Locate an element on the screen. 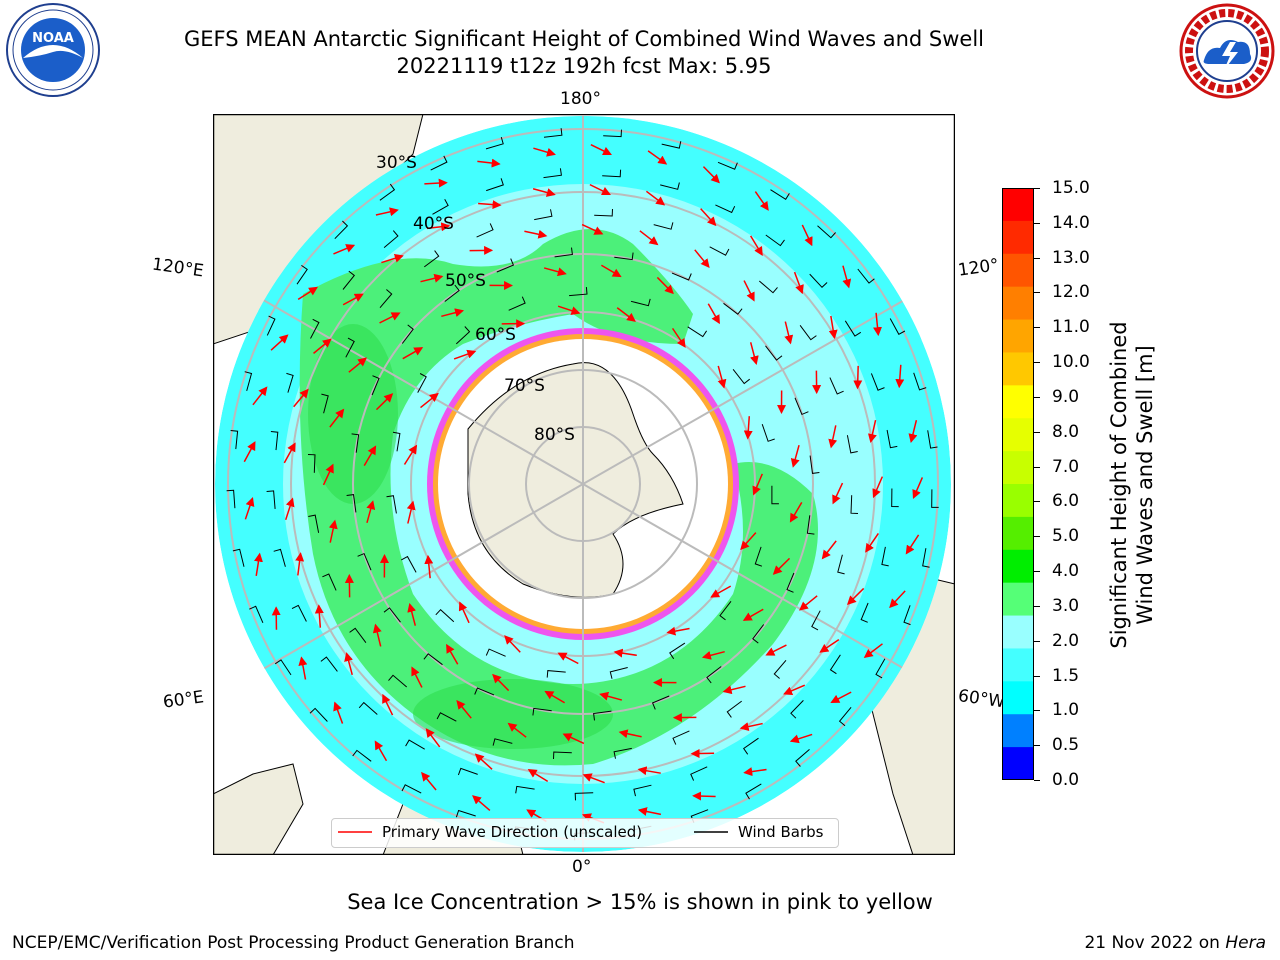  colorbar-tick-label: 6.0 is located at coordinates (1066, 501).